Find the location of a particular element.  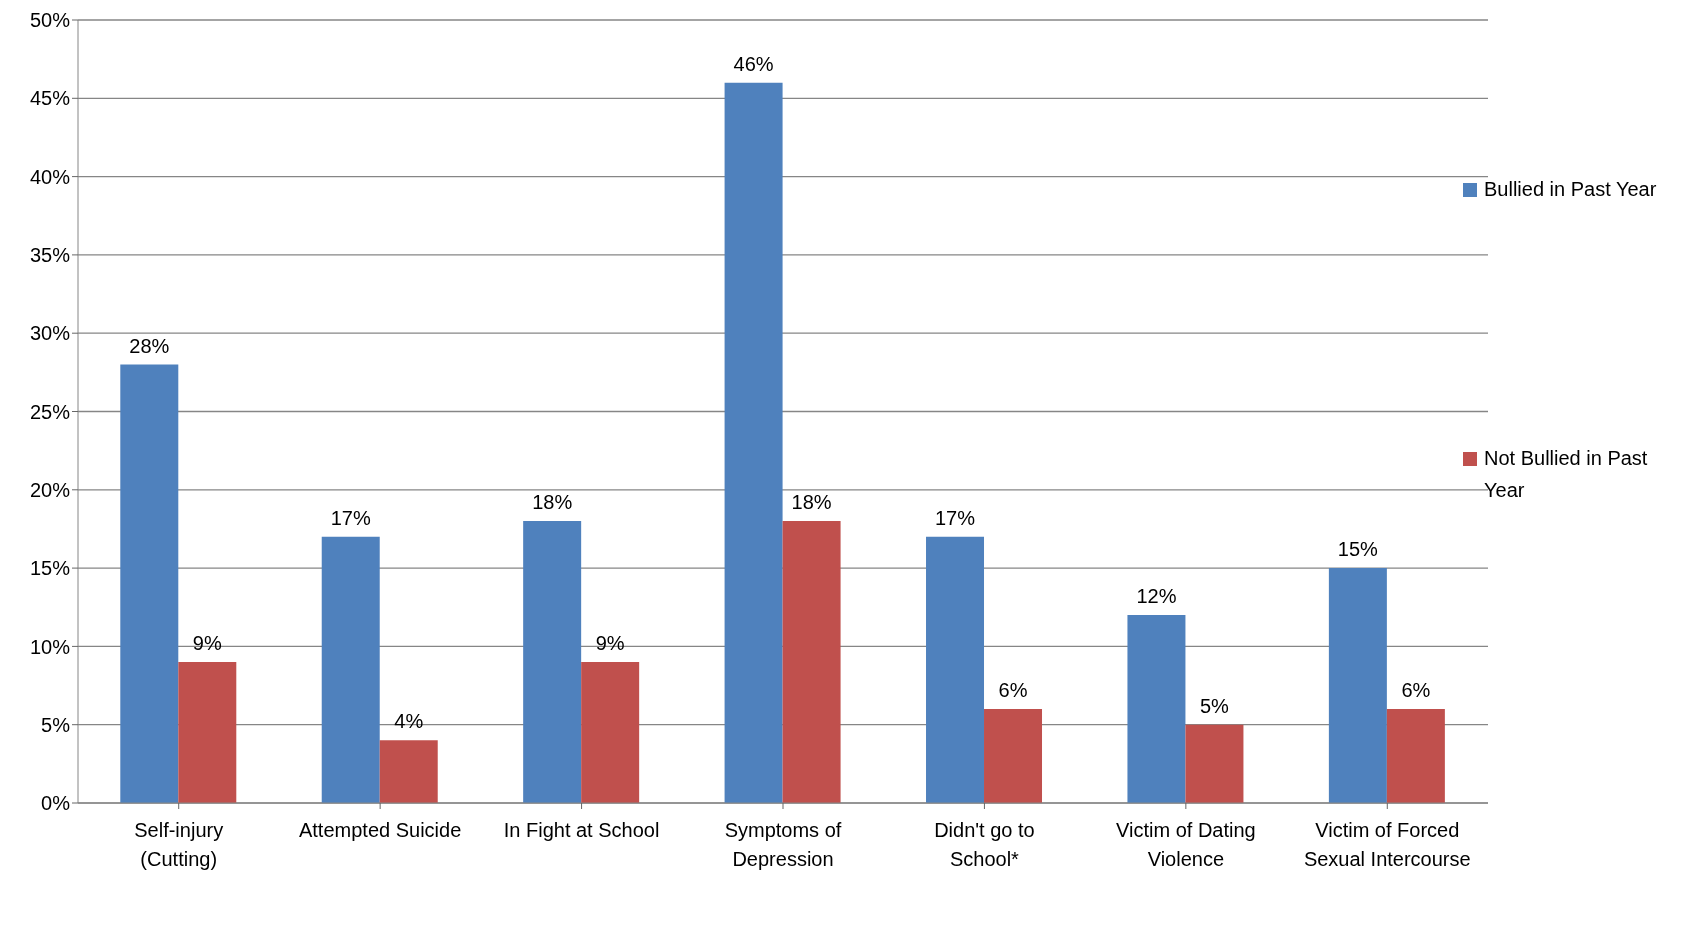

x-tick-label: Victim of Dating Violence is located at coordinates (1186, 844).